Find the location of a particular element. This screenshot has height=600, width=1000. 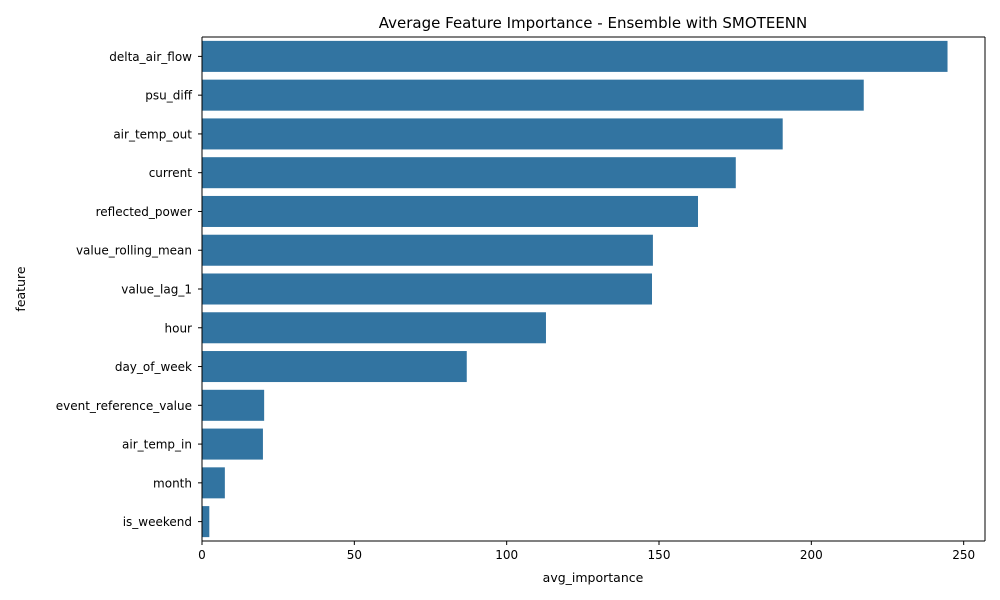

y-tick-label: reflected_power is located at coordinates (144, 212).